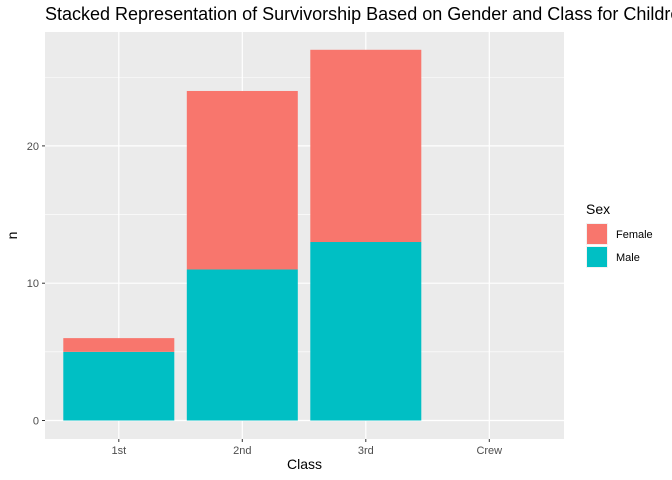 This screenshot has height=480, width=672. What do you see at coordinates (489, 451) in the screenshot?
I see `x-tick-label: Crew` at bounding box center [489, 451].